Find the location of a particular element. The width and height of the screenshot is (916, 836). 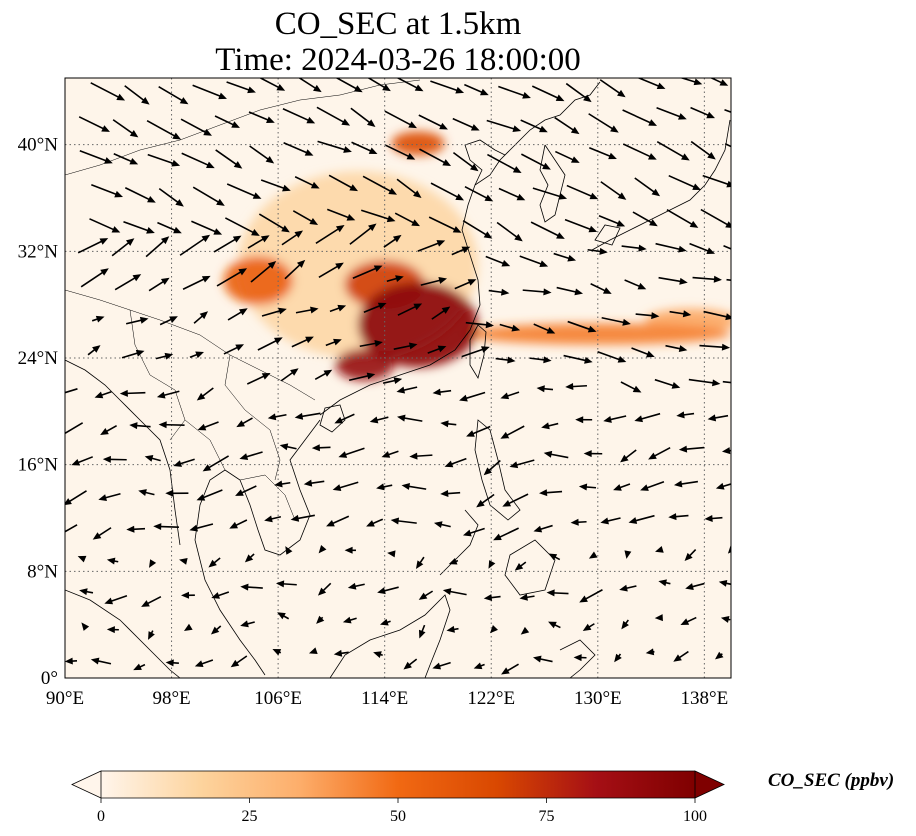

coastline-bohai is located at coordinates (485, 162).